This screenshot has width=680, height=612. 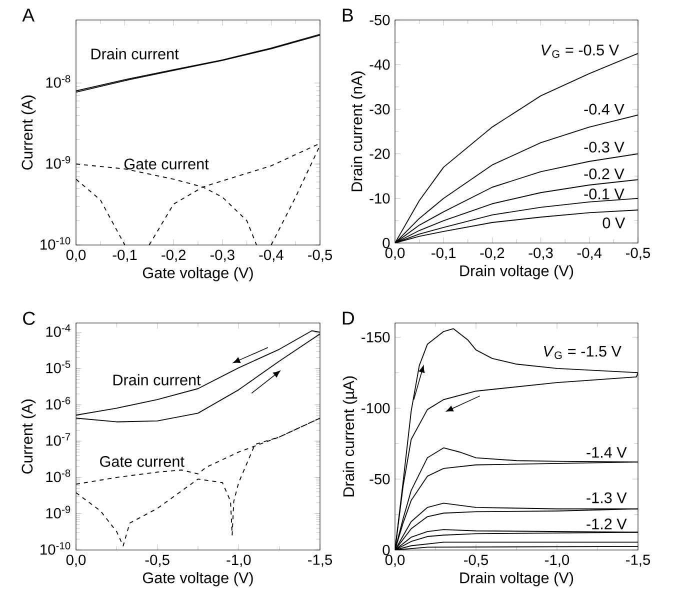 What do you see at coordinates (606, 452) in the screenshot?
I see `annotation: -1.4 V` at bounding box center [606, 452].